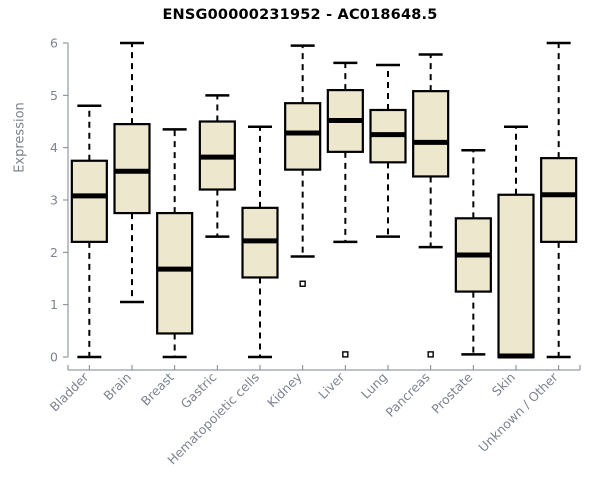 The width and height of the screenshot is (600, 500). I want to click on page-title: ENSG00000231952 - AC018648.5, so click(300, 15).